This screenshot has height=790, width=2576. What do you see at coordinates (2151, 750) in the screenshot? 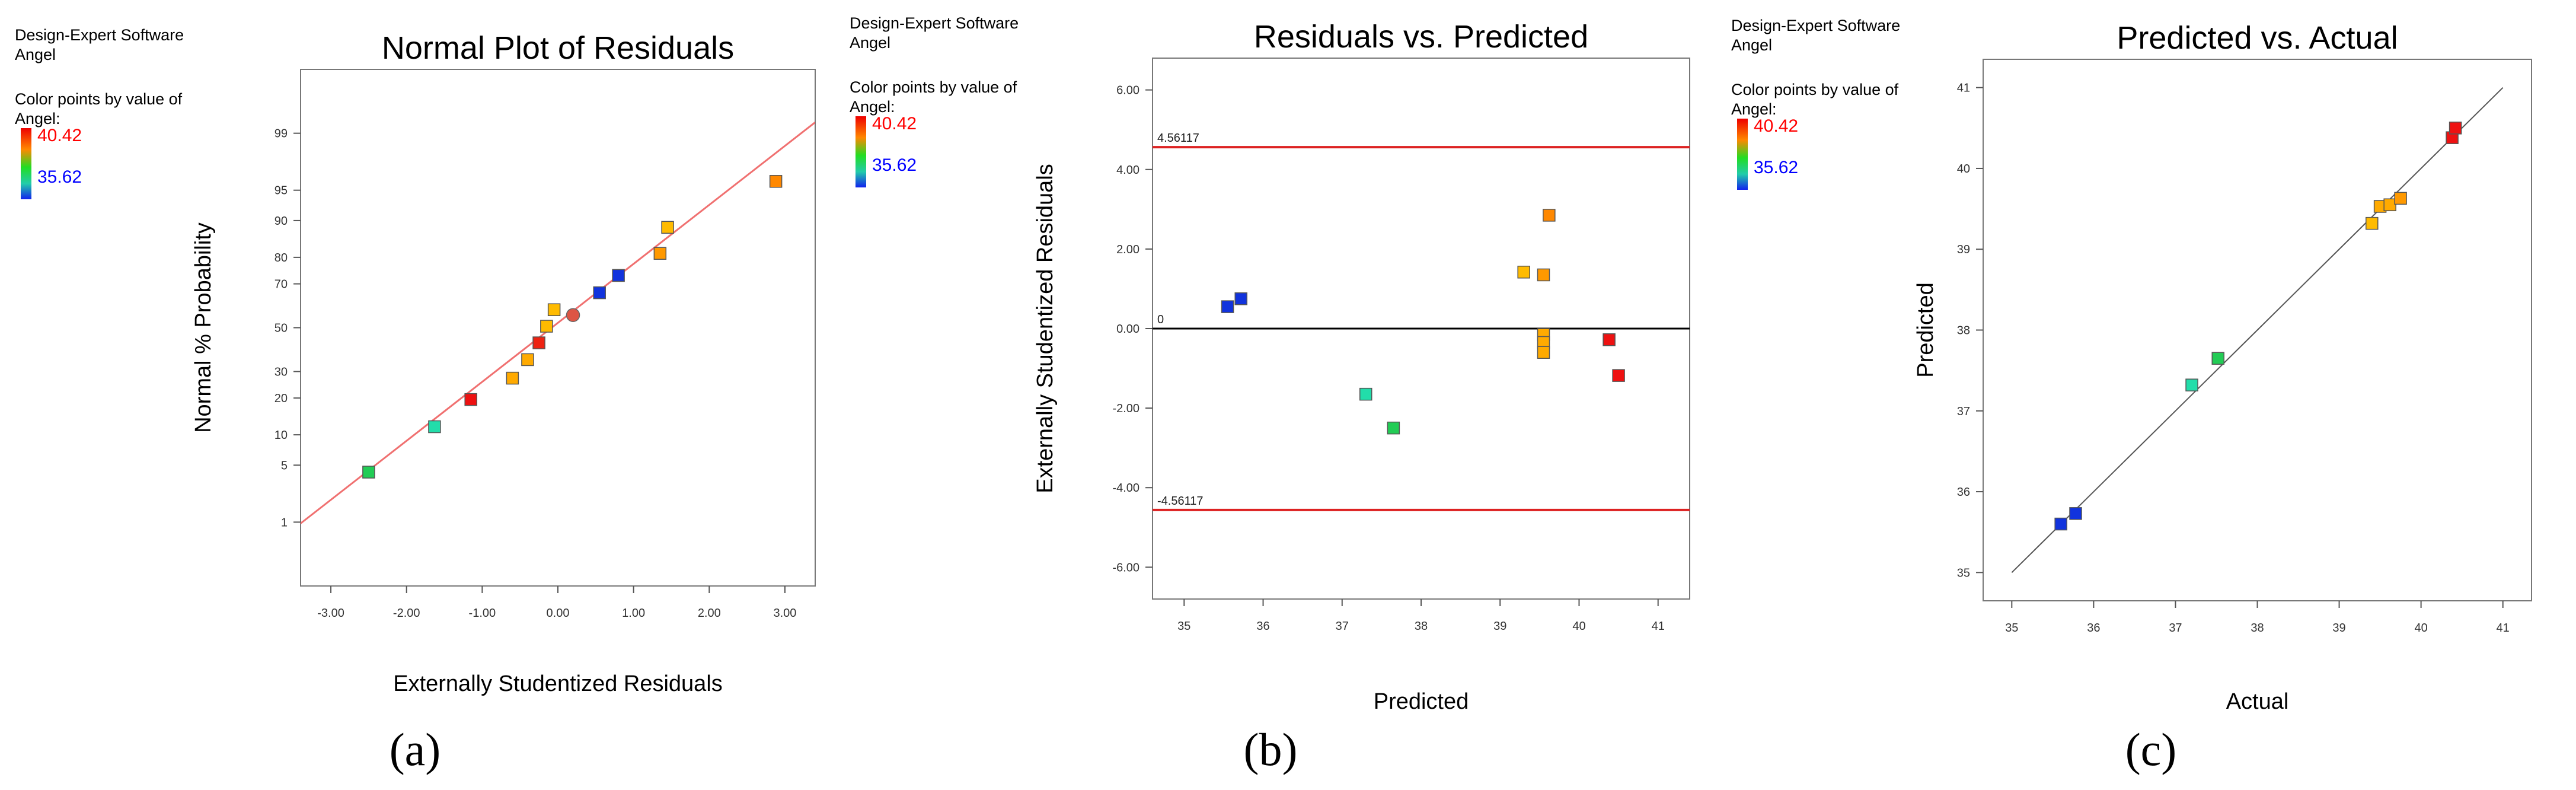
I see `panel-label: (c)` at bounding box center [2151, 750].